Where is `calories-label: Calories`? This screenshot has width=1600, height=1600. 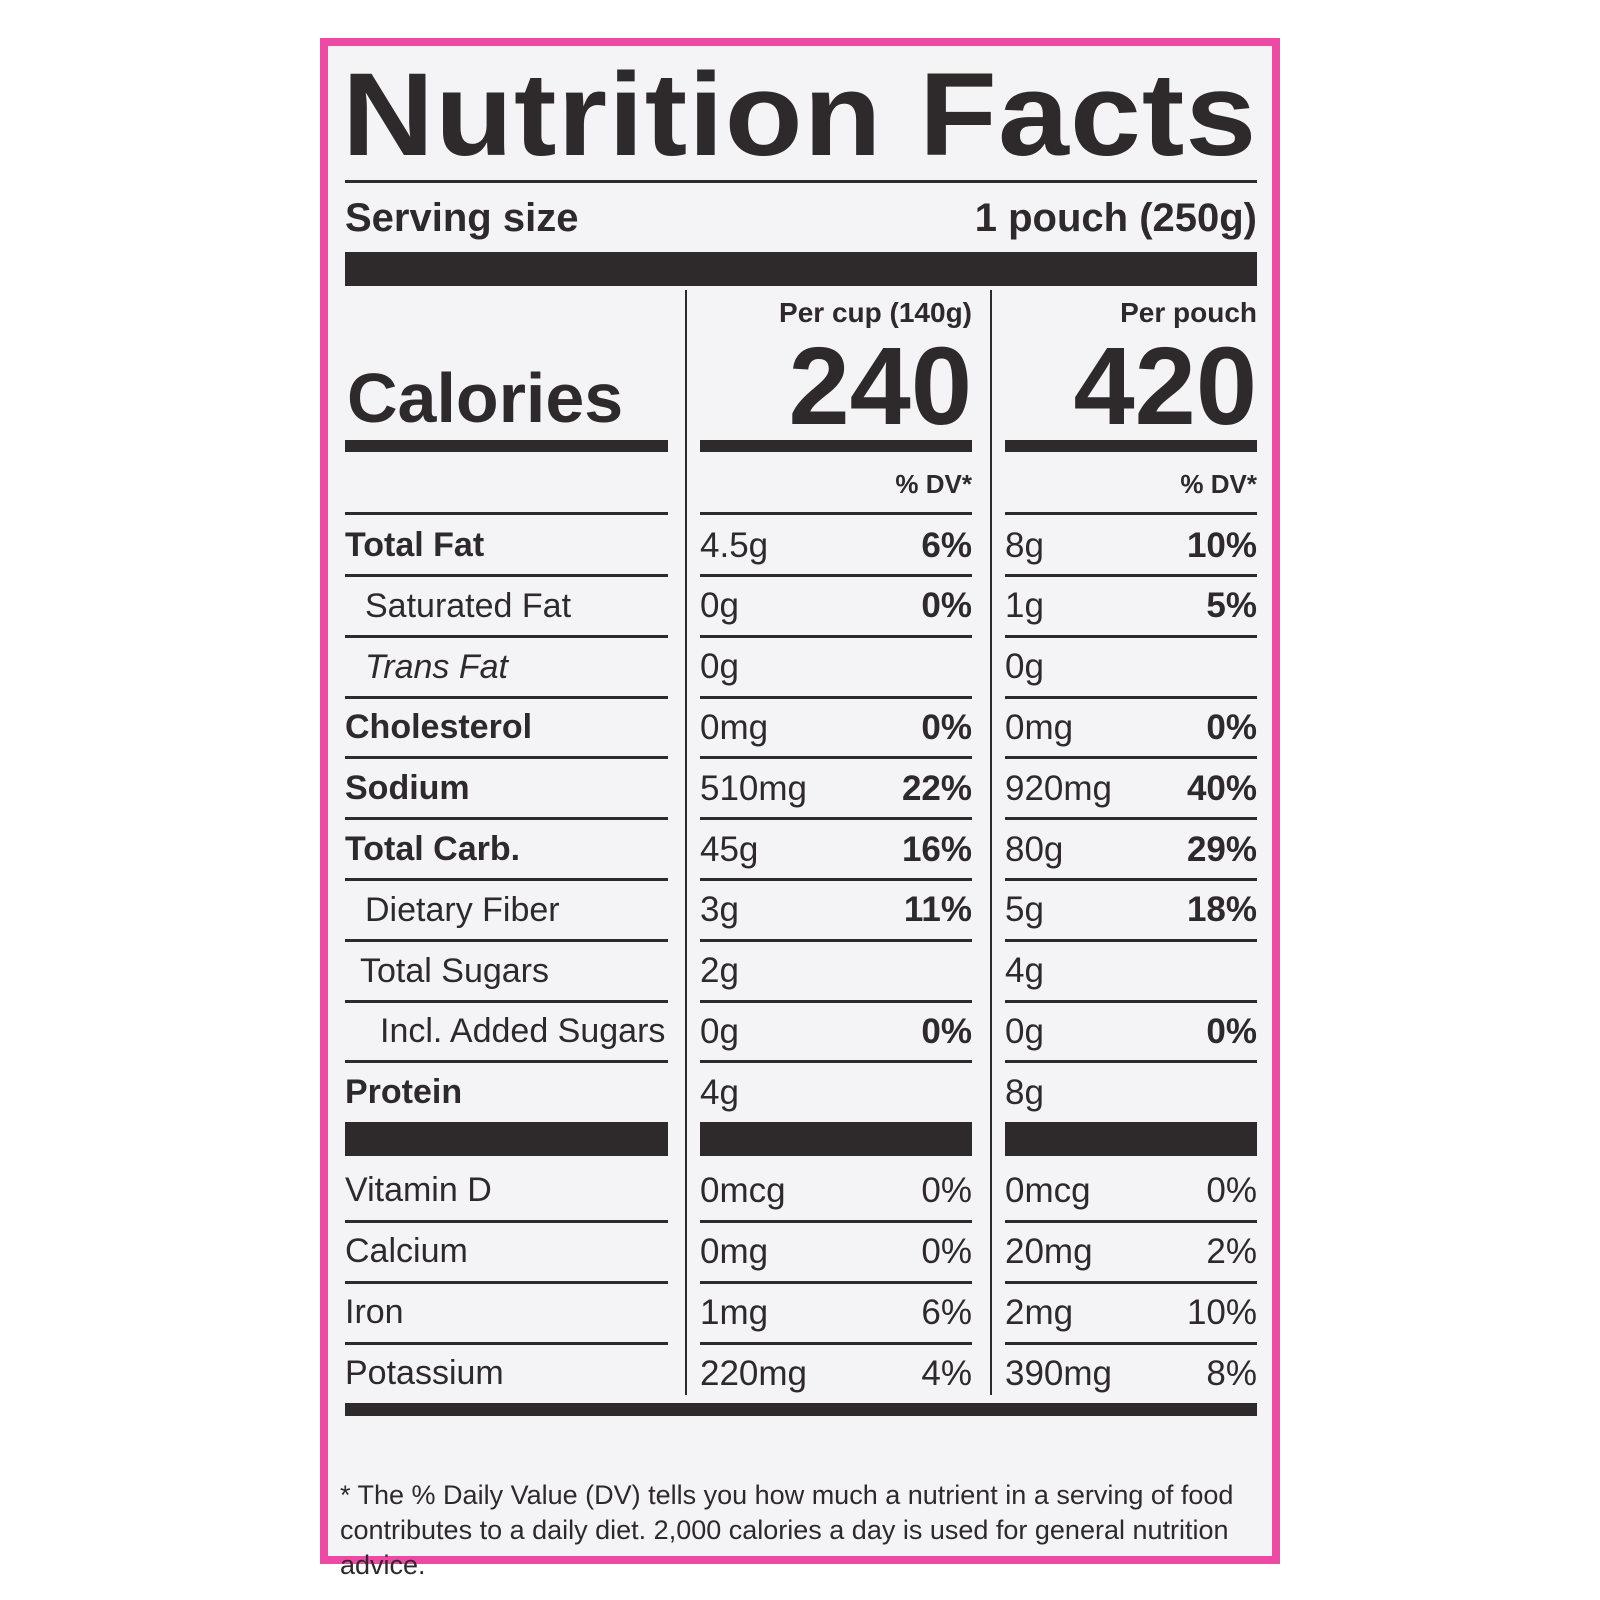 calories-label: Calories is located at coordinates (485, 398).